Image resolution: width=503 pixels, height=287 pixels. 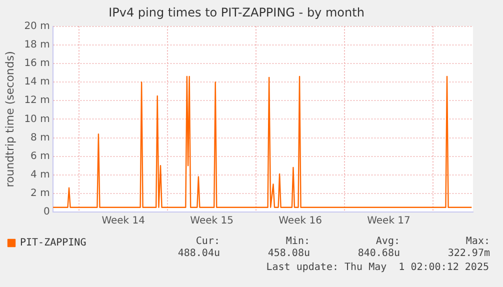 What do you see at coordinates (40, 194) in the screenshot?
I see `y-tick-label: 2 m` at bounding box center [40, 194].